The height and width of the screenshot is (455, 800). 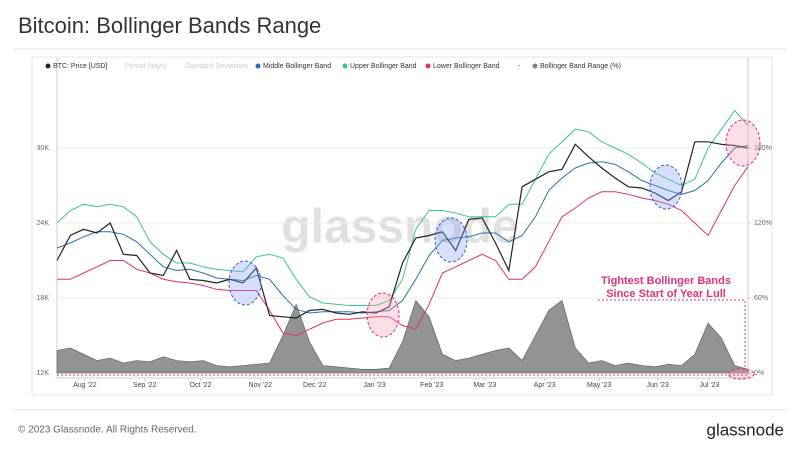 I want to click on x-tick-label: May '23, so click(x=599, y=385).